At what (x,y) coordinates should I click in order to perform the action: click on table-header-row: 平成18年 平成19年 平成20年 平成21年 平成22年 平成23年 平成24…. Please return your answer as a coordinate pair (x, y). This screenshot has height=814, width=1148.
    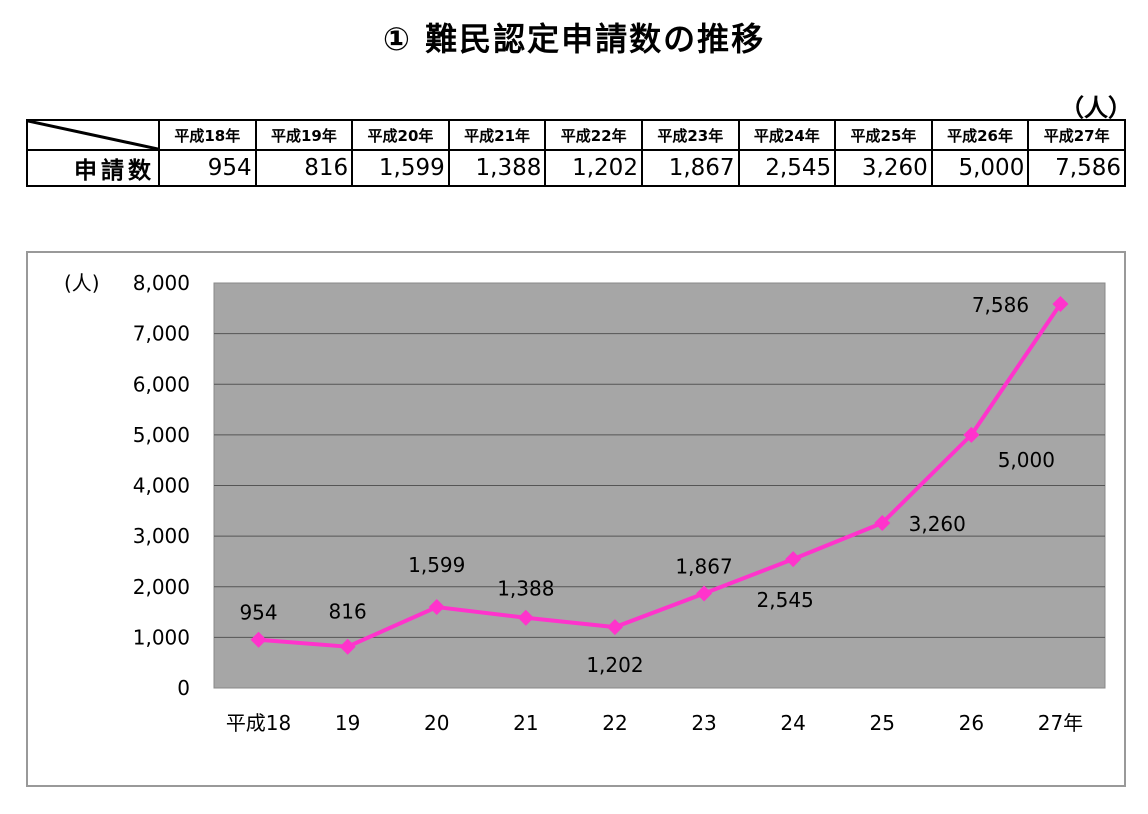
    Looking at the image, I should click on (576, 135).